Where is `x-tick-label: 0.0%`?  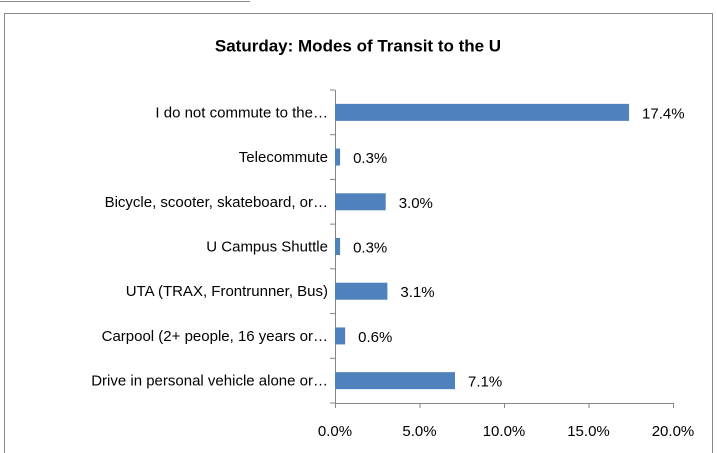
x-tick-label: 0.0% is located at coordinates (335, 431).